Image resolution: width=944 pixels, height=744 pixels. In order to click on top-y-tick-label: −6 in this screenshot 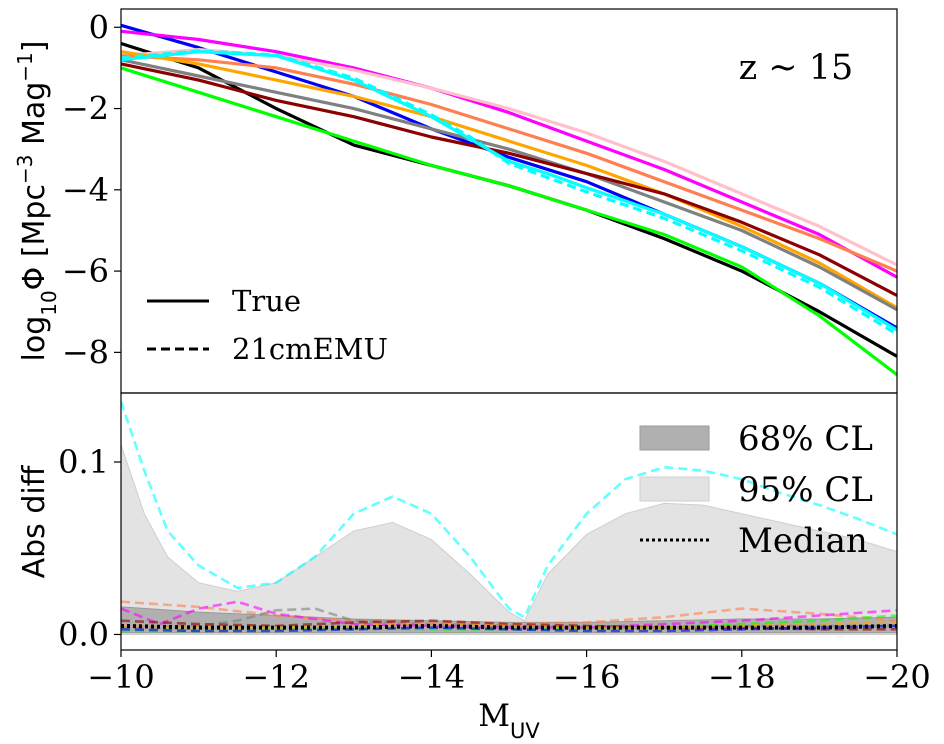, I will do `click(85, 271)`.